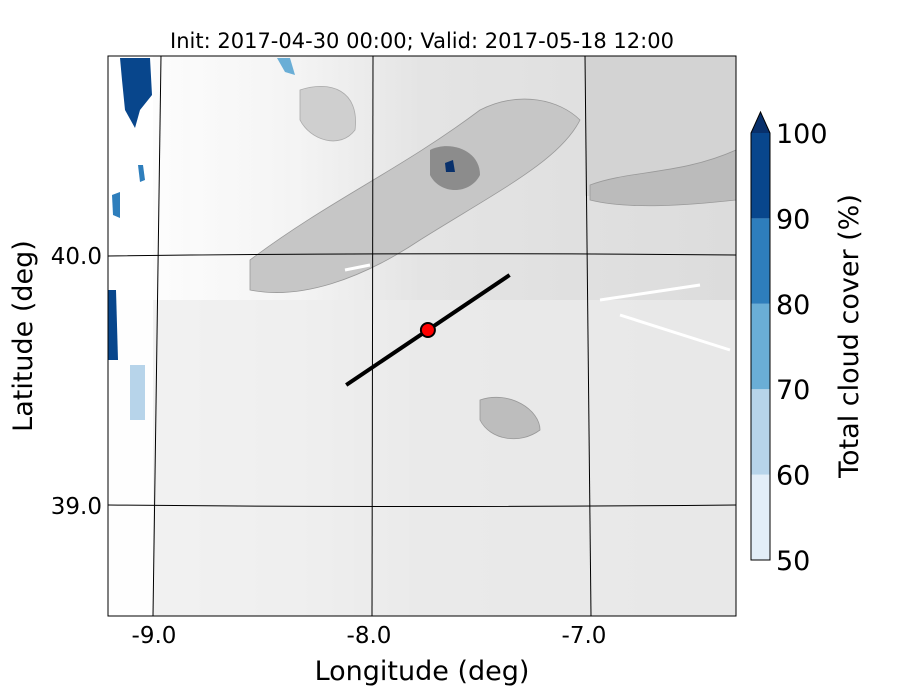 This screenshot has width=900, height=700. Describe the element at coordinates (327, 114) in the screenshot. I see `terrain-ridge-north` at that location.